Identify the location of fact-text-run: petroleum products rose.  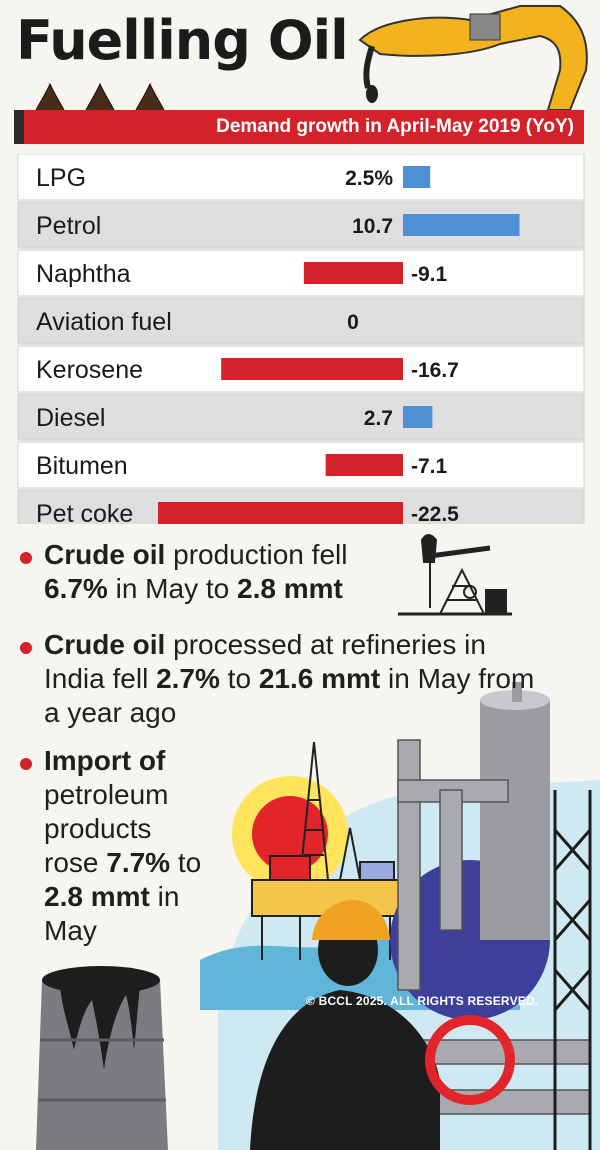
(106, 828).